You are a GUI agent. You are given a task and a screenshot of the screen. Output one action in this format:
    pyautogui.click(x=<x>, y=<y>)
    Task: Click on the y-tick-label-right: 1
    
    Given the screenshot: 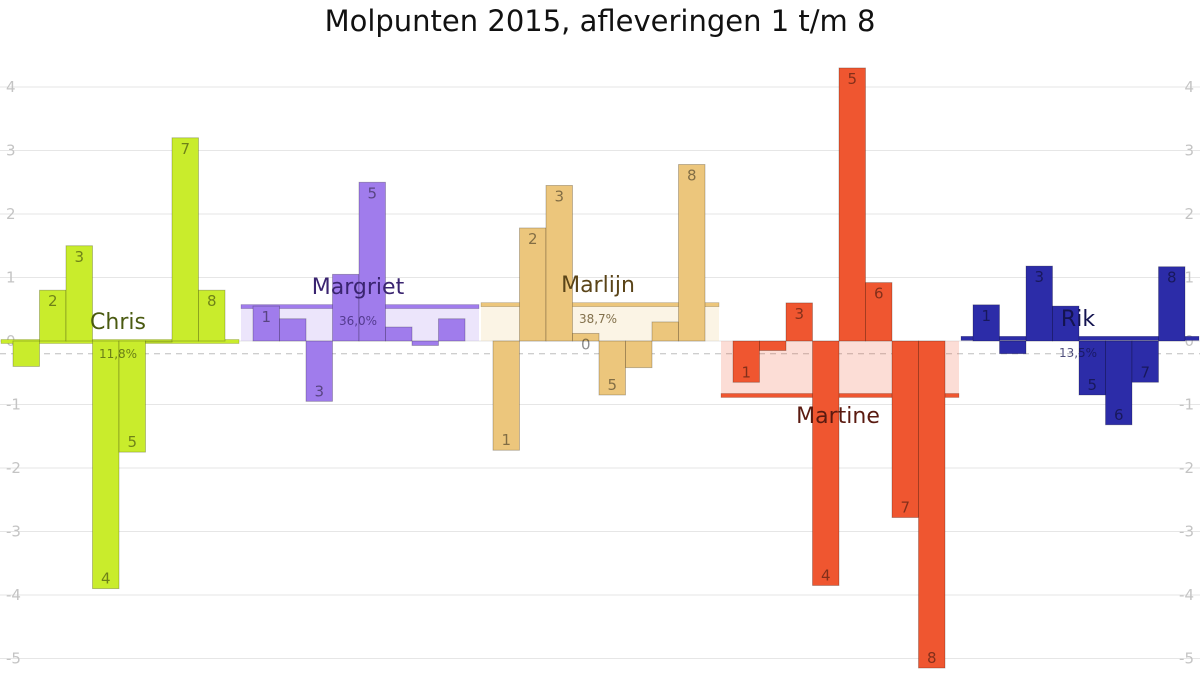 What is the action you would take?
    pyautogui.click(x=1189, y=278)
    